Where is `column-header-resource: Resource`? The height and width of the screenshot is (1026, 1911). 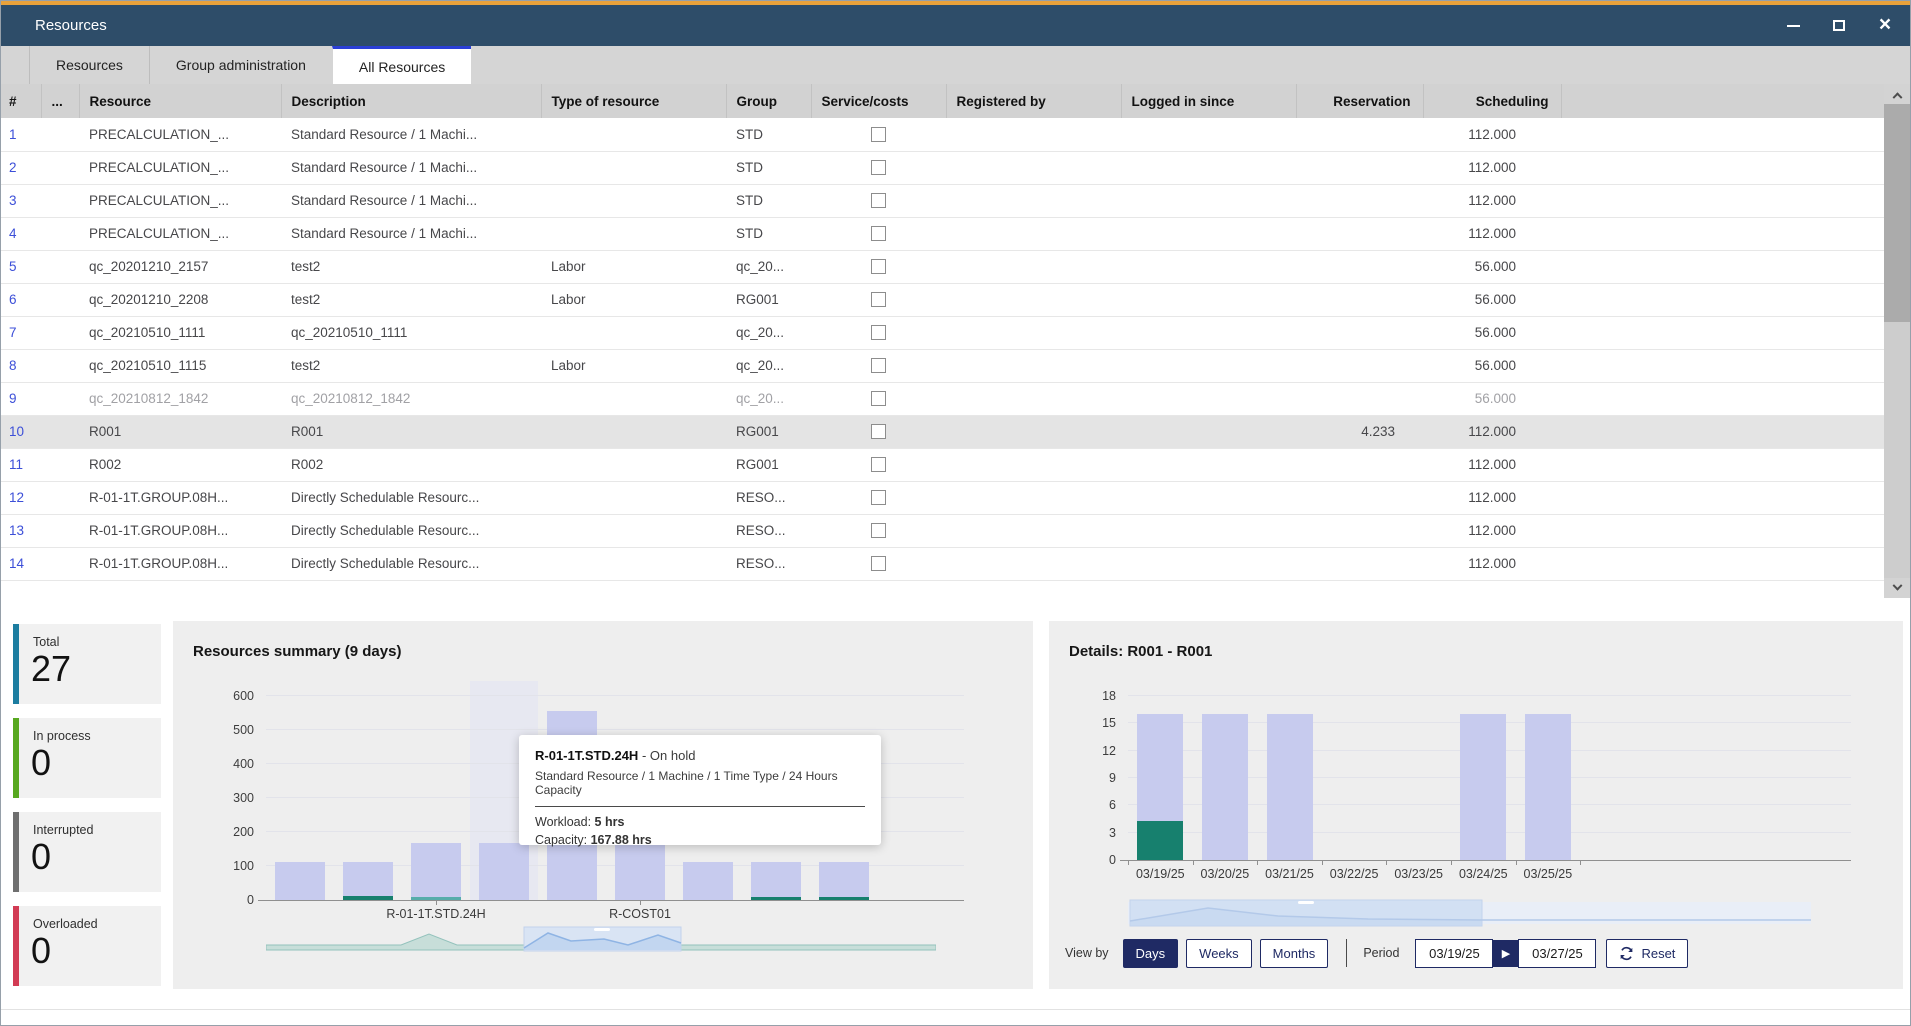
column-header-resource: Resource is located at coordinates (180, 101).